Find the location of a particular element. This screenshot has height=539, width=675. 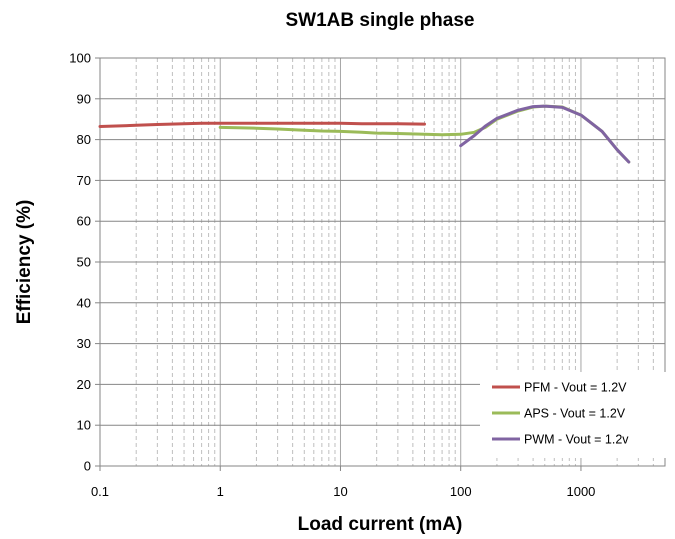

legend-label-aps: APS - Vout = 1.2V is located at coordinates (575, 414).